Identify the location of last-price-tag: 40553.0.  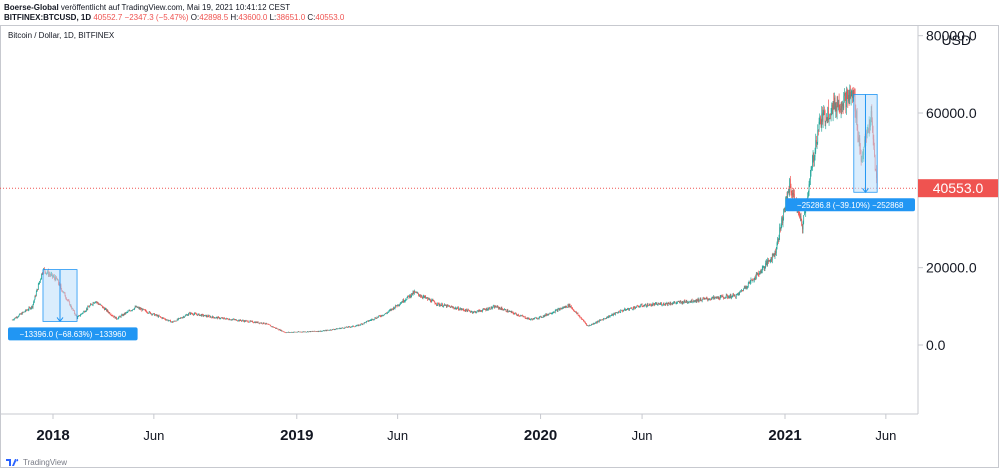
(958, 188).